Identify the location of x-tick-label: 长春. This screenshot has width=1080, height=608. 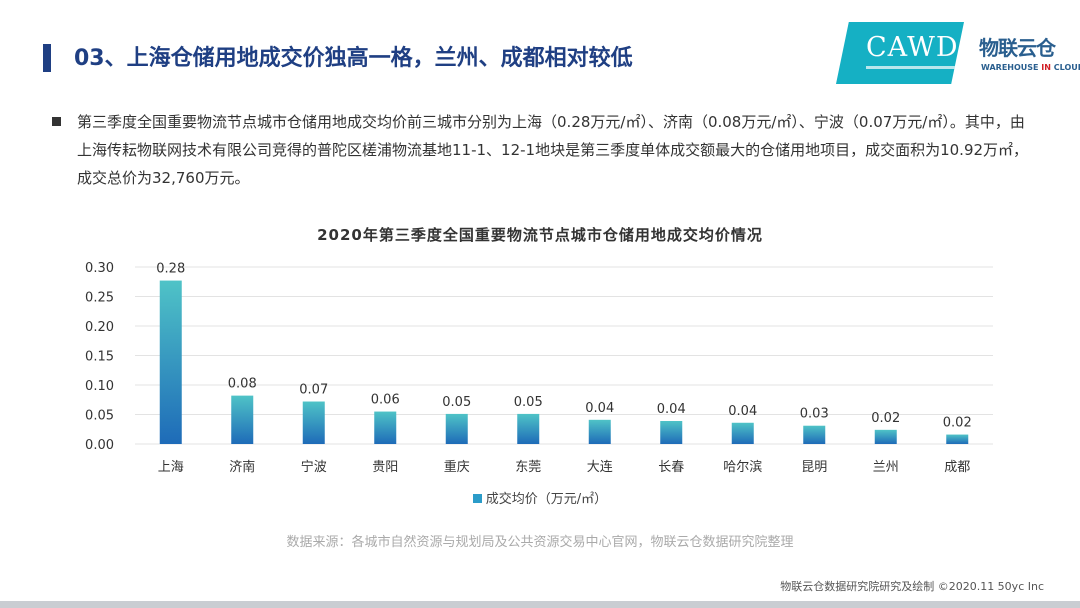
(671, 467).